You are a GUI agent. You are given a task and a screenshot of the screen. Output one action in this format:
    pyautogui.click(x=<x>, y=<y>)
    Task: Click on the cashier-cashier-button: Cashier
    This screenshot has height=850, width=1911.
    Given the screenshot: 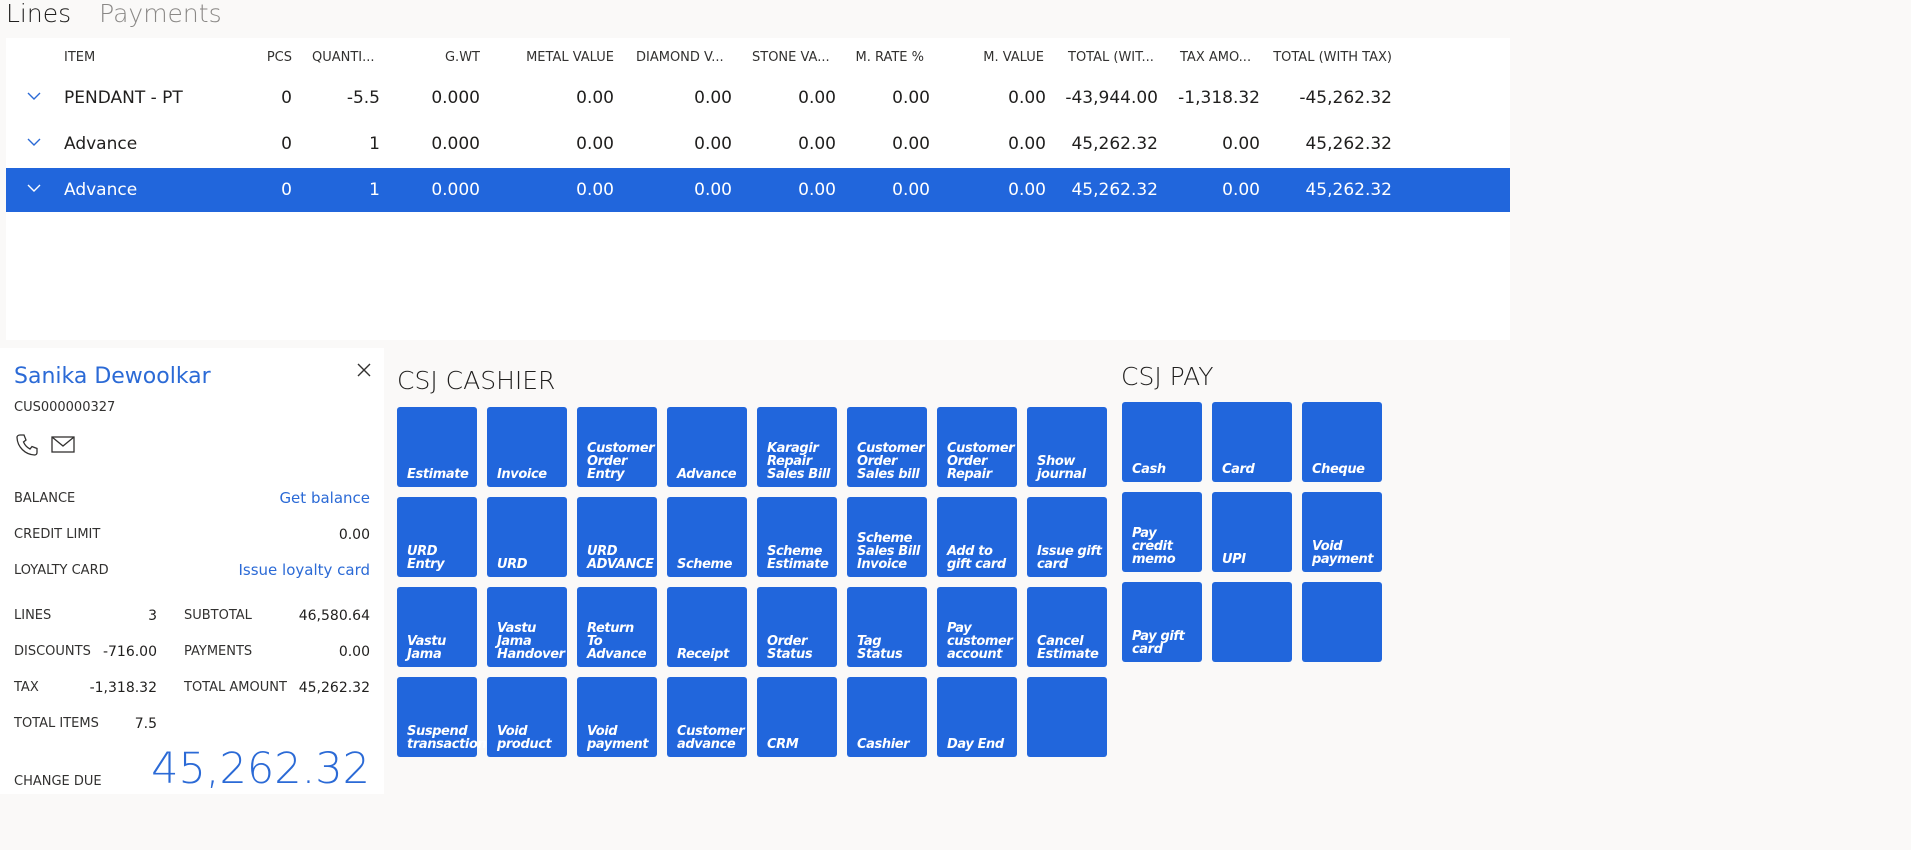 What is the action you would take?
    pyautogui.click(x=887, y=717)
    